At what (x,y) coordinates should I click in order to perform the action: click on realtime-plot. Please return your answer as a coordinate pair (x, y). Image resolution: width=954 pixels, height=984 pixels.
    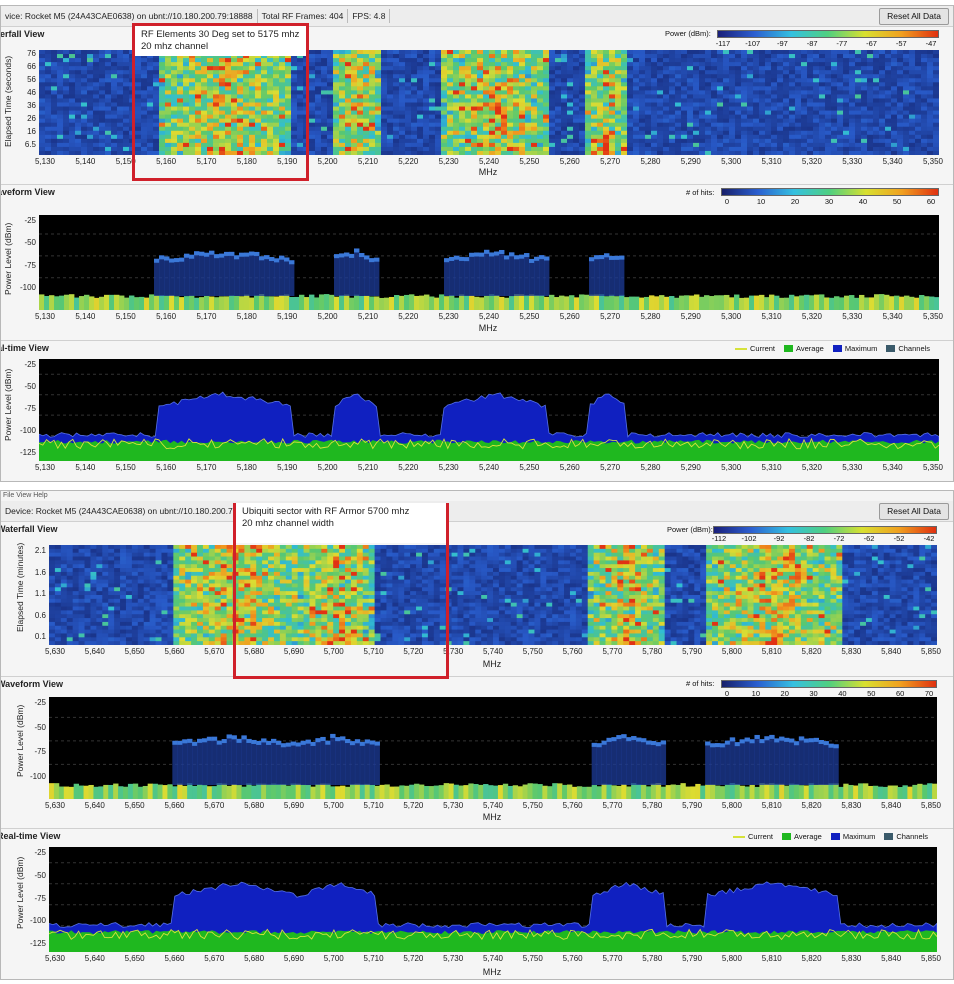
    Looking at the image, I should click on (489, 410).